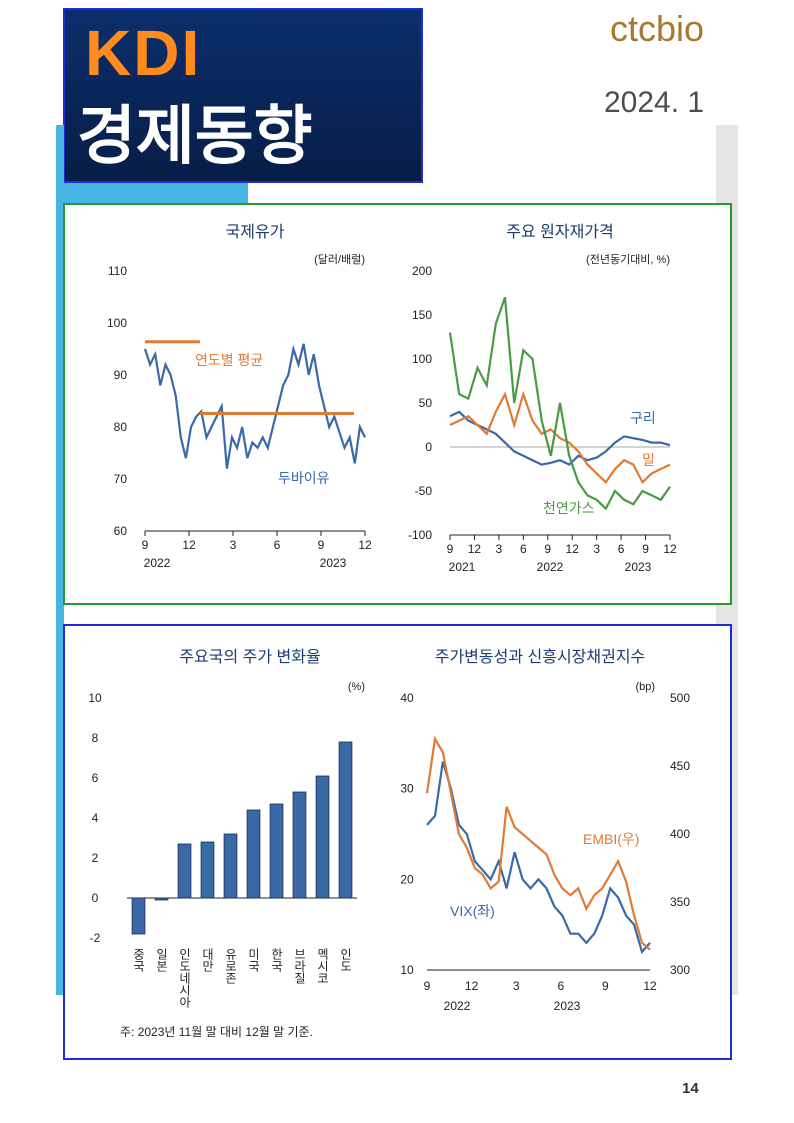  What do you see at coordinates (143, 53) in the screenshot?
I see `kdi-brand: KDI` at bounding box center [143, 53].